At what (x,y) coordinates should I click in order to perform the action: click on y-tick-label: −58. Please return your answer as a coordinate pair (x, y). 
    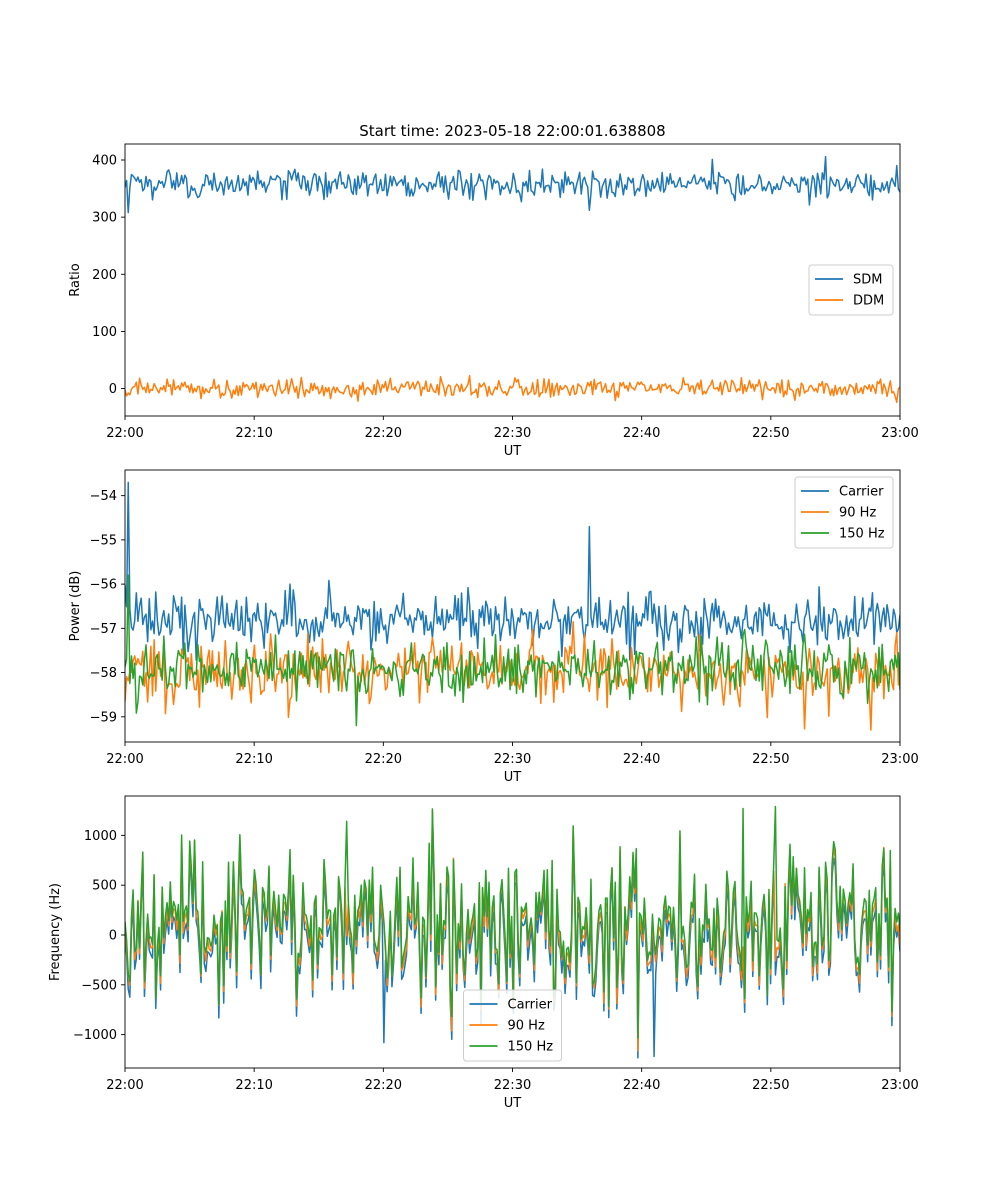
    Looking at the image, I should click on (103, 673).